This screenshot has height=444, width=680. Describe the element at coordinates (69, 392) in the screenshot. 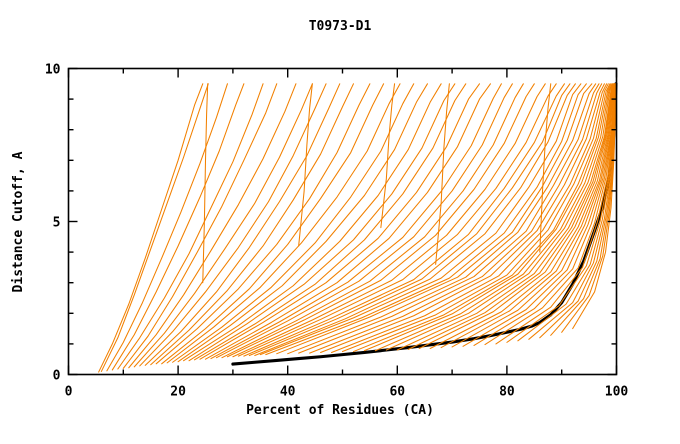

I see `x-tick-label: 0` at that location.